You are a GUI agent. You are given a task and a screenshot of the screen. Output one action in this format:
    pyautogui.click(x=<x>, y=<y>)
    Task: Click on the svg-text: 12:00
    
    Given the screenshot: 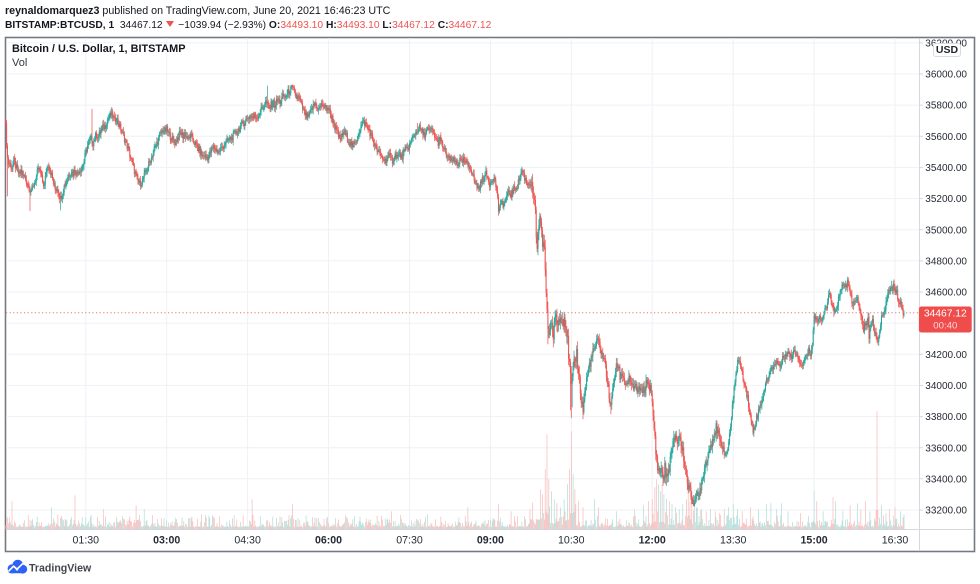 What is the action you would take?
    pyautogui.click(x=652, y=541)
    